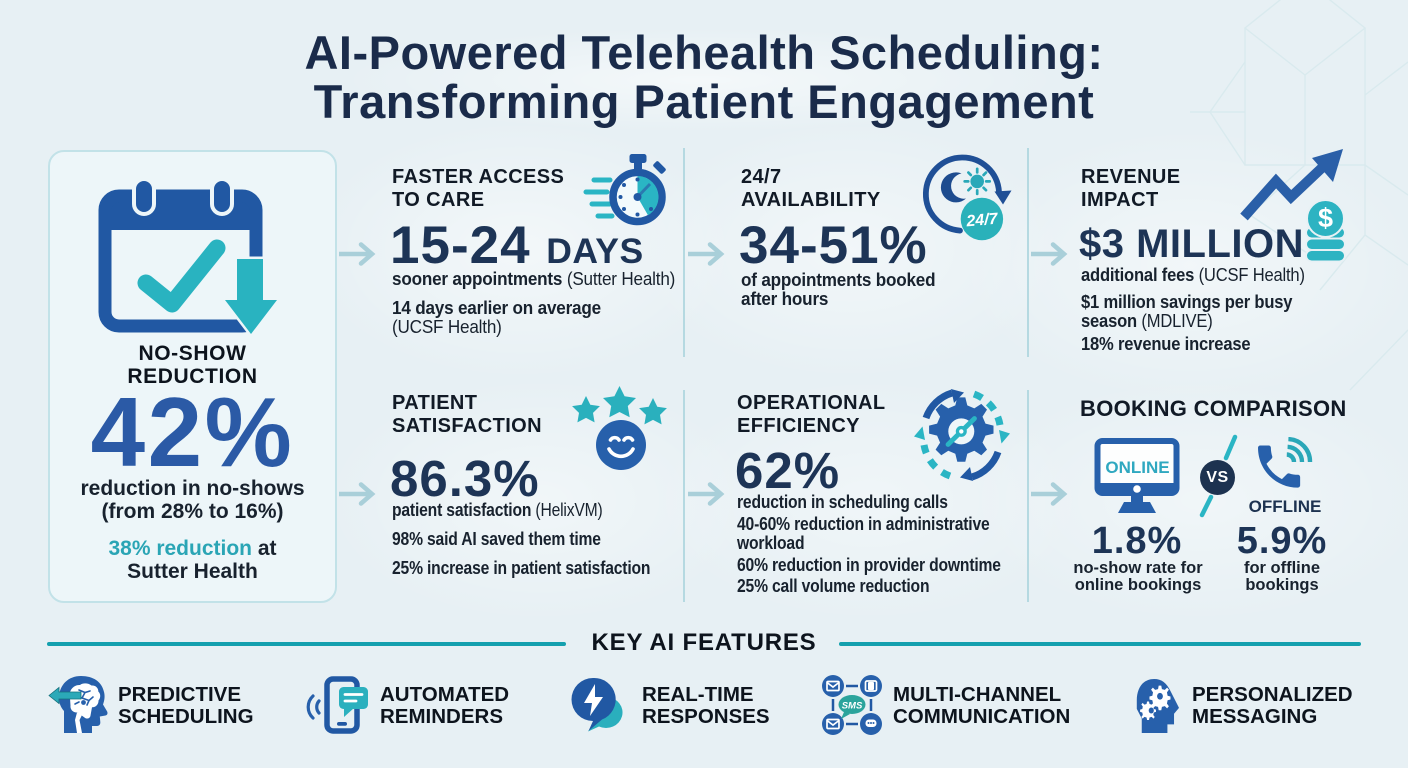 This screenshot has height=768, width=1408. Describe the element at coordinates (852, 706) in the screenshot. I see `svg-text: SMS` at that location.